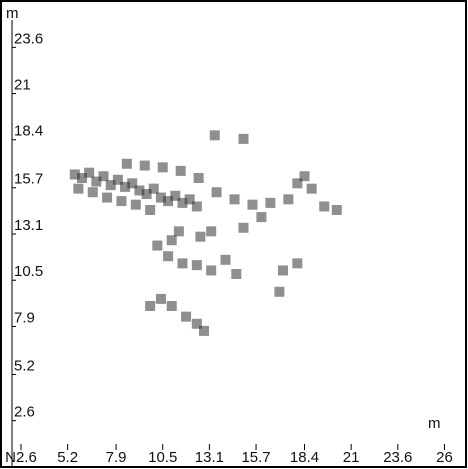 This screenshot has height=469, width=468. I want to click on x-unit: m, so click(434, 423).